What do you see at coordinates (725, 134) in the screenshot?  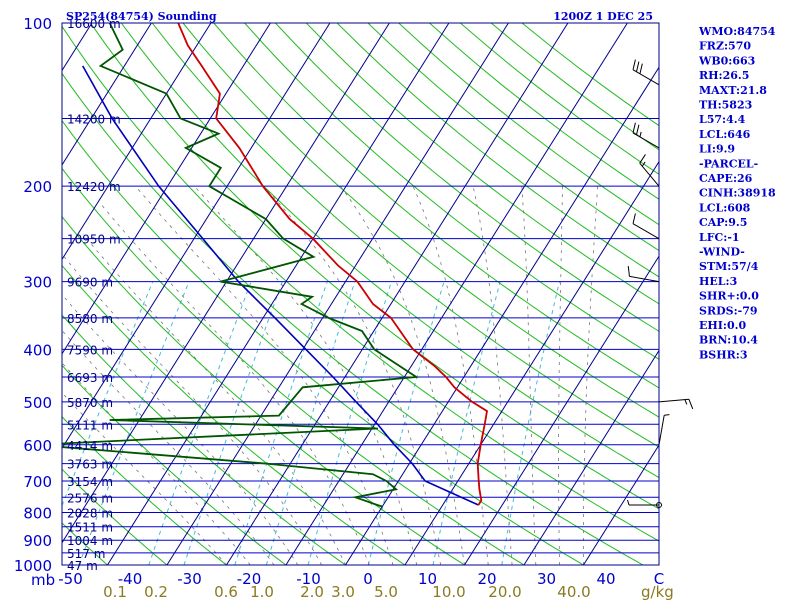 I see `stability-index-item: LCL:646` at bounding box center [725, 134].